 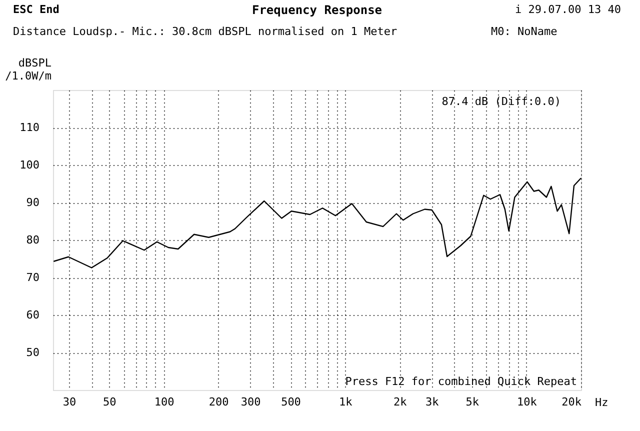 What do you see at coordinates (501, 101) in the screenshot?
I see `annotation: 87.4 dB (Diff:0.0)` at bounding box center [501, 101].